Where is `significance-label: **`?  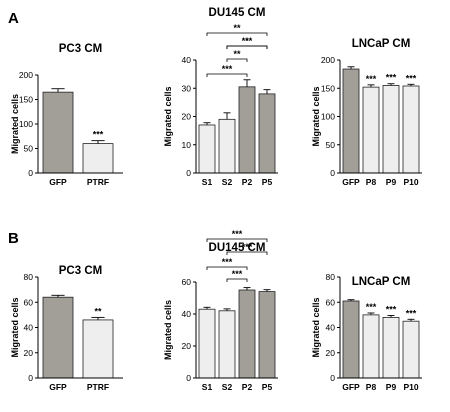 significance-label: ** is located at coordinates (98, 311).